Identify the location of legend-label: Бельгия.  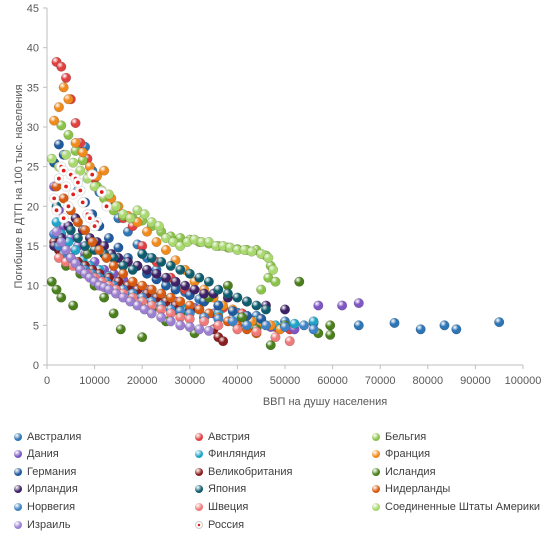
(406, 436).